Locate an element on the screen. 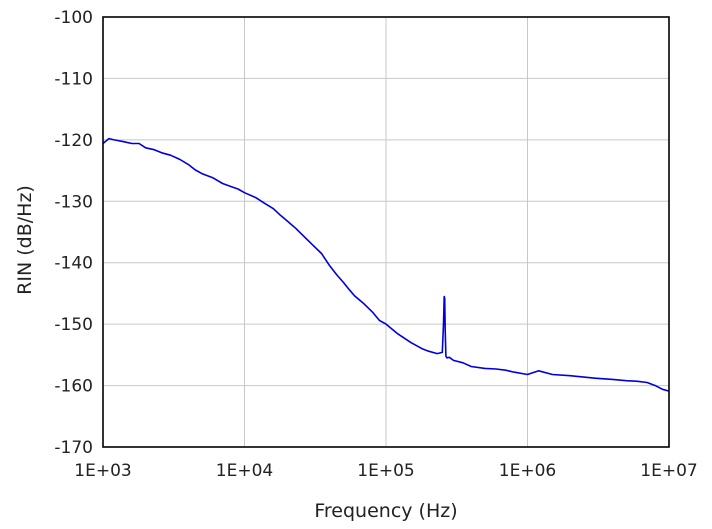 The width and height of the screenshot is (712, 529). x-tick-labels: 1E+03 1E+04 1E+05 1E+06 1E+07 is located at coordinates (385, 471).